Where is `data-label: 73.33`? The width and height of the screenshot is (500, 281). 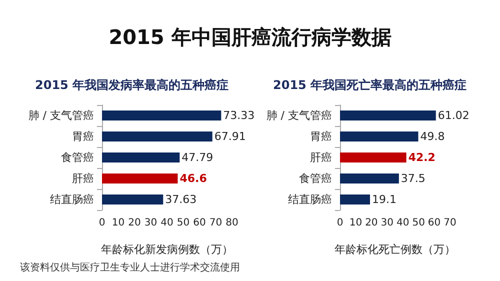
data-label: 73.33 is located at coordinates (239, 115).